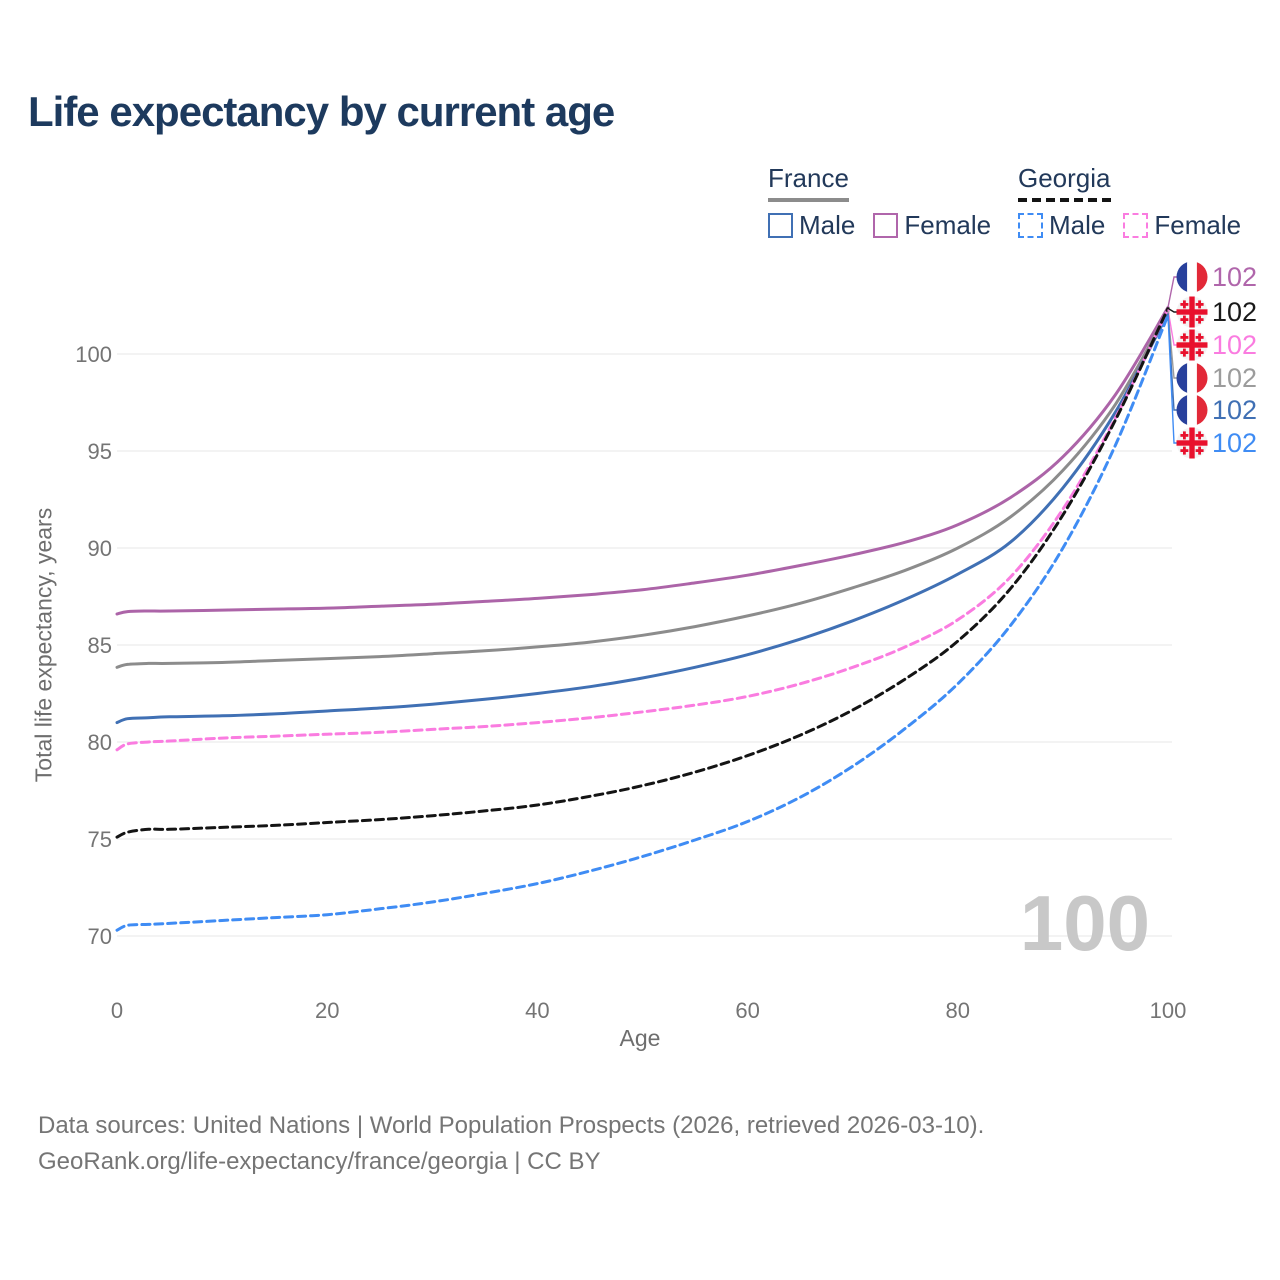 Image resolution: width=1280 pixels, height=1280 pixels. What do you see at coordinates (100, 936) in the screenshot?
I see `y-tick-70: 70` at bounding box center [100, 936].